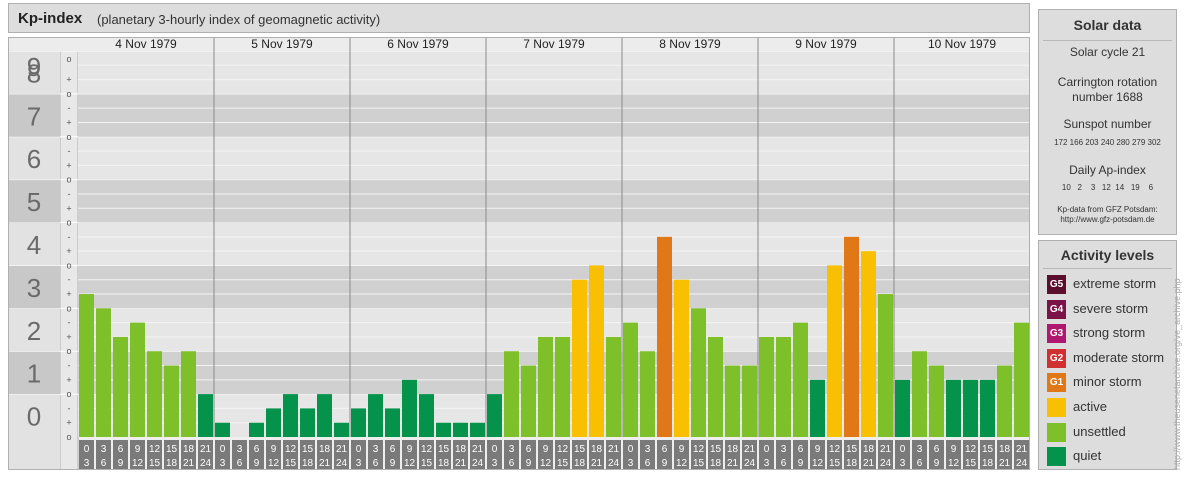 The image size is (1184, 480). What do you see at coordinates (1087, 456) in the screenshot?
I see `legend-label: quiet` at bounding box center [1087, 456].